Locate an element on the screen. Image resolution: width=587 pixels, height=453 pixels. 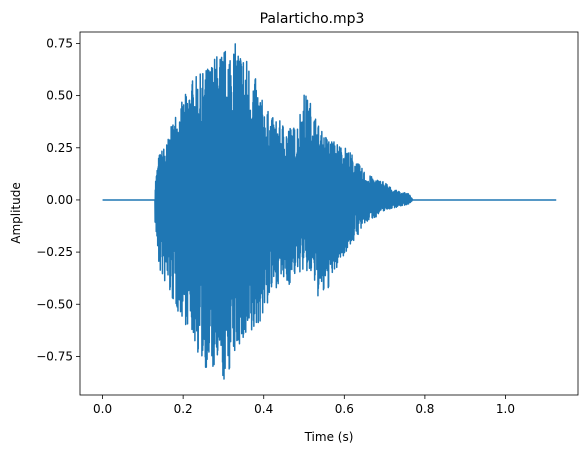
y-tick-label: −0.50 is located at coordinates (54, 304).